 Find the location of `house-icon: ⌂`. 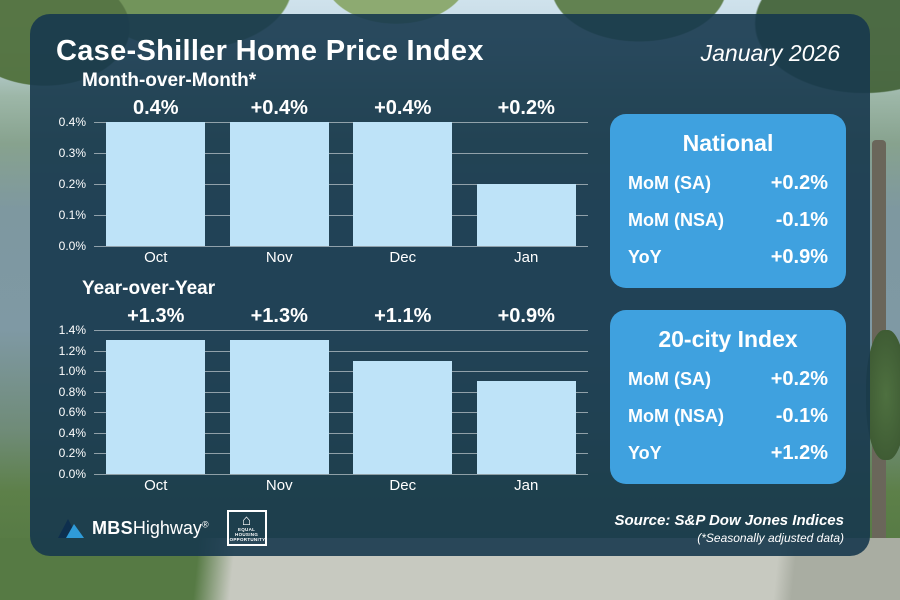

house-icon: ⌂ is located at coordinates (247, 520).